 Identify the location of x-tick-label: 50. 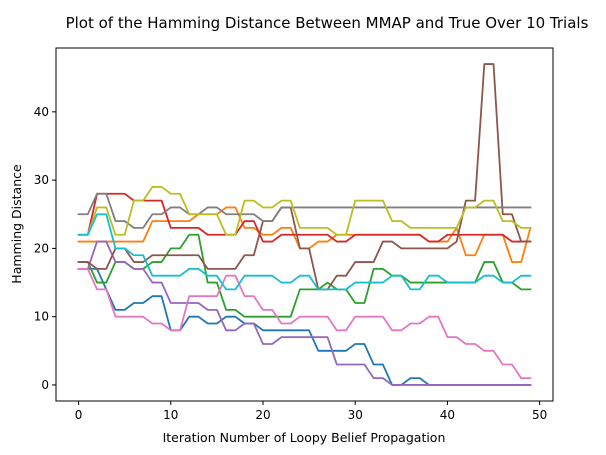
(539, 415).